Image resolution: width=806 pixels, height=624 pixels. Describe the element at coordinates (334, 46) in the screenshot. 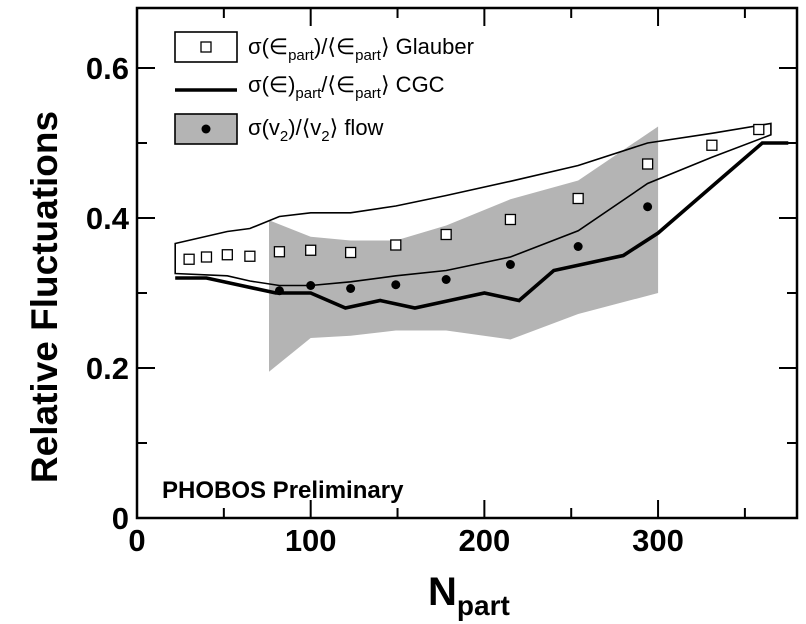

I see `legend-label-glauber-part-2: )/⟨∈` at that location.